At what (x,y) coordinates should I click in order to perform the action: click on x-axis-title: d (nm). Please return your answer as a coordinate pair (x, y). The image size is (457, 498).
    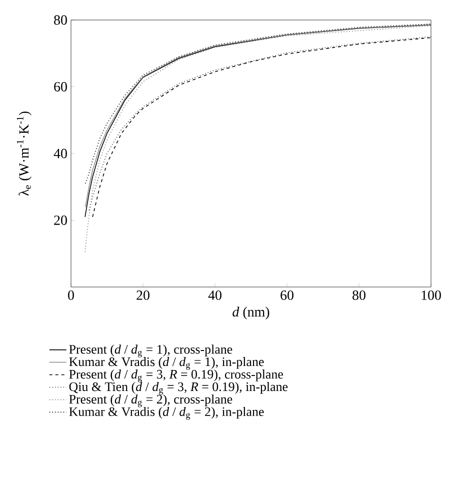
    Looking at the image, I should click on (251, 313).